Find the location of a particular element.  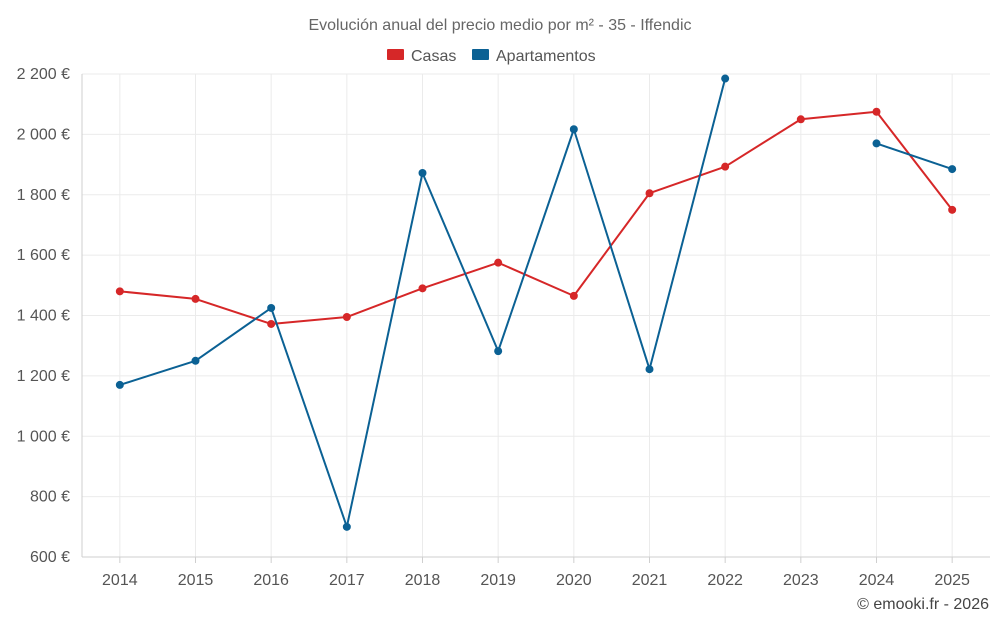

legend-swatch-casas is located at coordinates (395, 54).